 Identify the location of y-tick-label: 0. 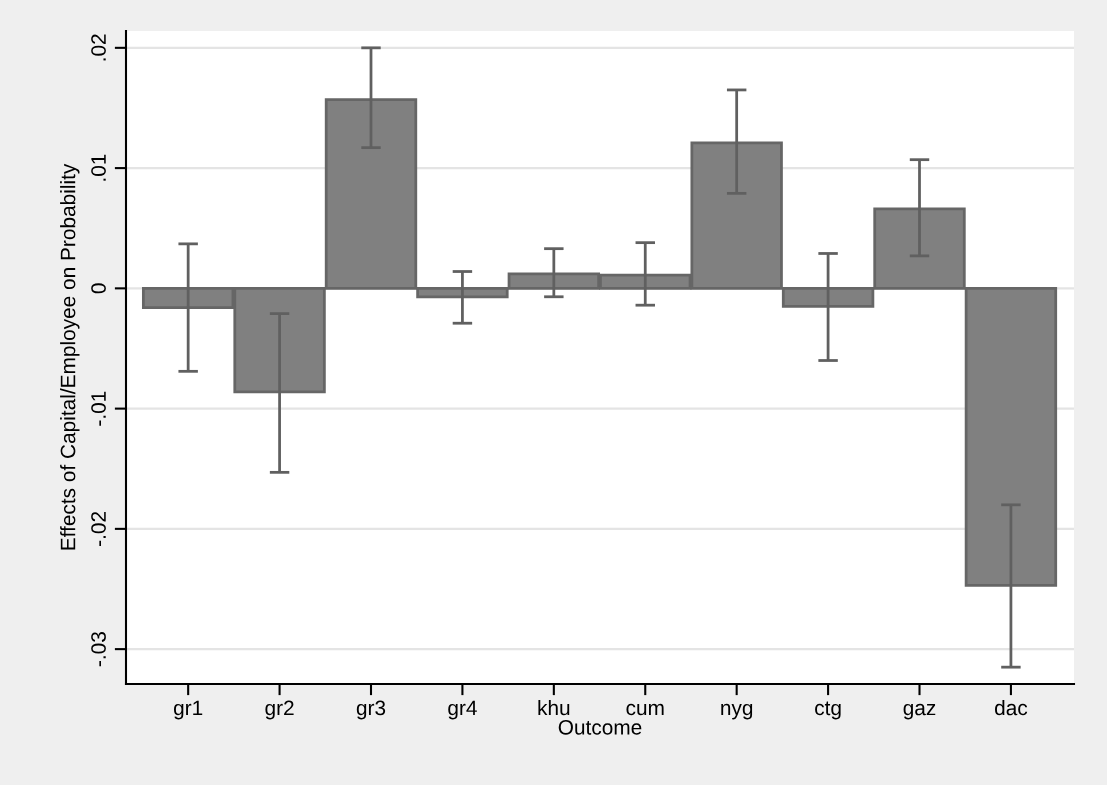
(98, 288).